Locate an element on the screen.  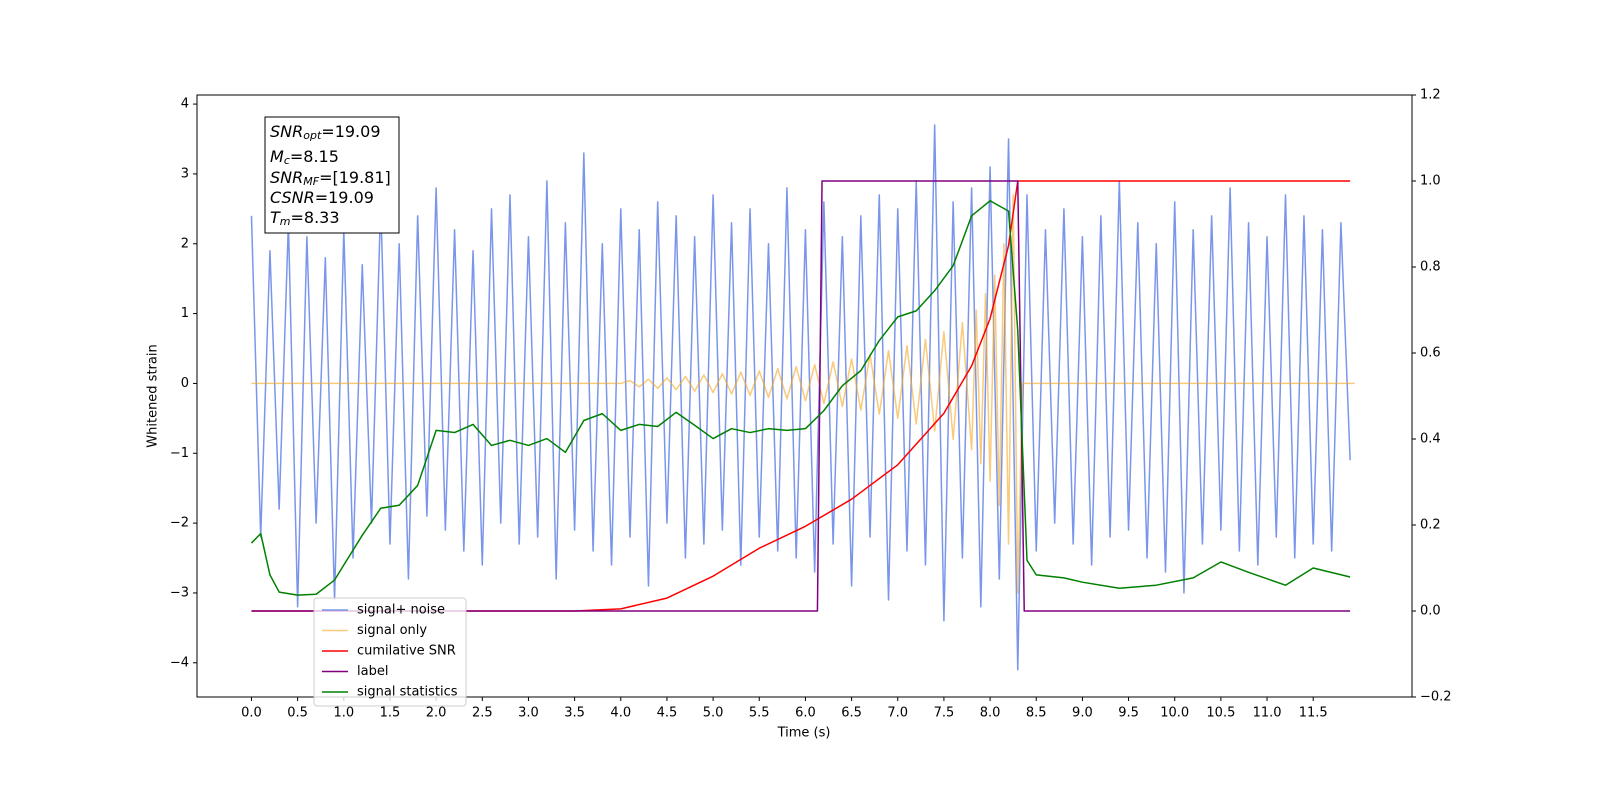
legend-label: signal+ noise is located at coordinates (401, 610).